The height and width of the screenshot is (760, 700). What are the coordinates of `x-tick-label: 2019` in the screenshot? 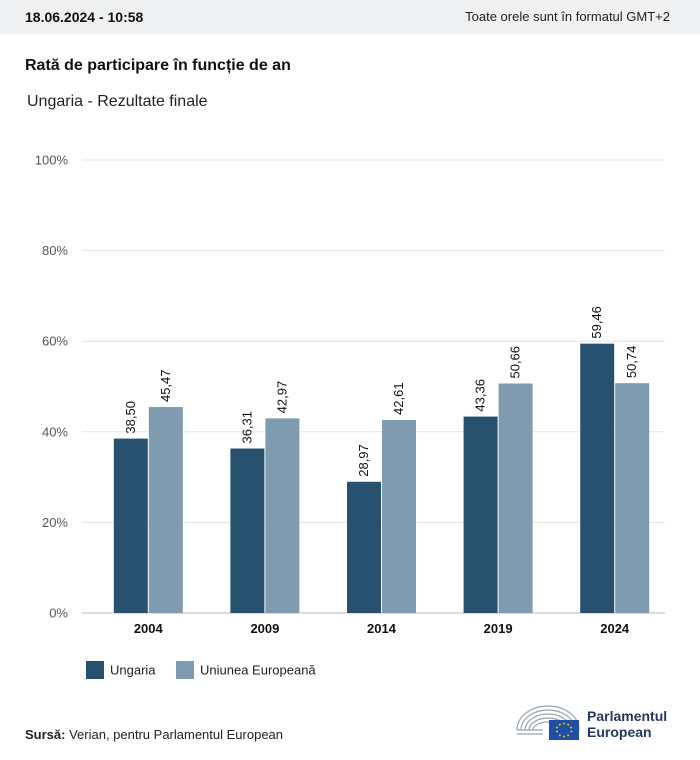 It's located at (498, 628).